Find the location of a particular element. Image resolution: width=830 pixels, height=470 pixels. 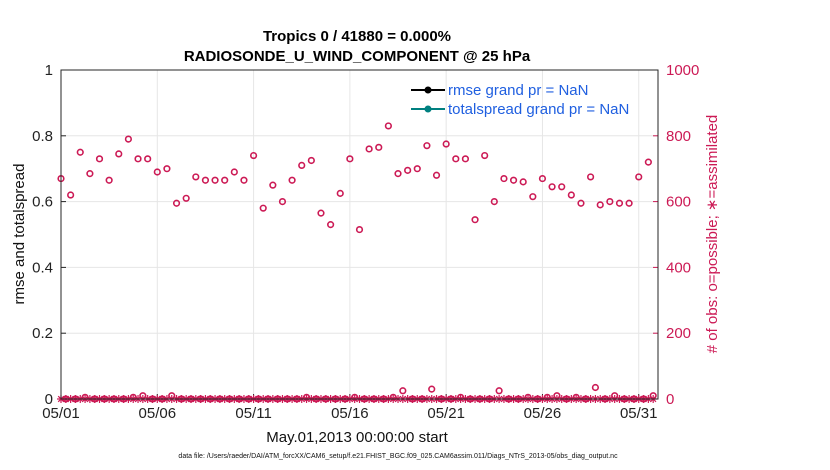

x-tick-label: 05/31 is located at coordinates (639, 413).